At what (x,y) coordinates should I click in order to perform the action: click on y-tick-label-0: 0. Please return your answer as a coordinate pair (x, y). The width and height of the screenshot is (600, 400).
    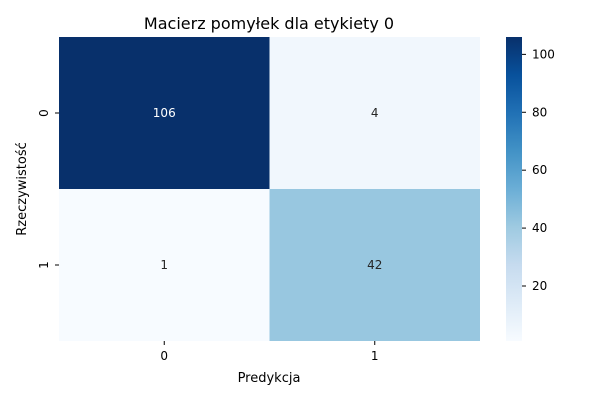
    Looking at the image, I should click on (44, 113).